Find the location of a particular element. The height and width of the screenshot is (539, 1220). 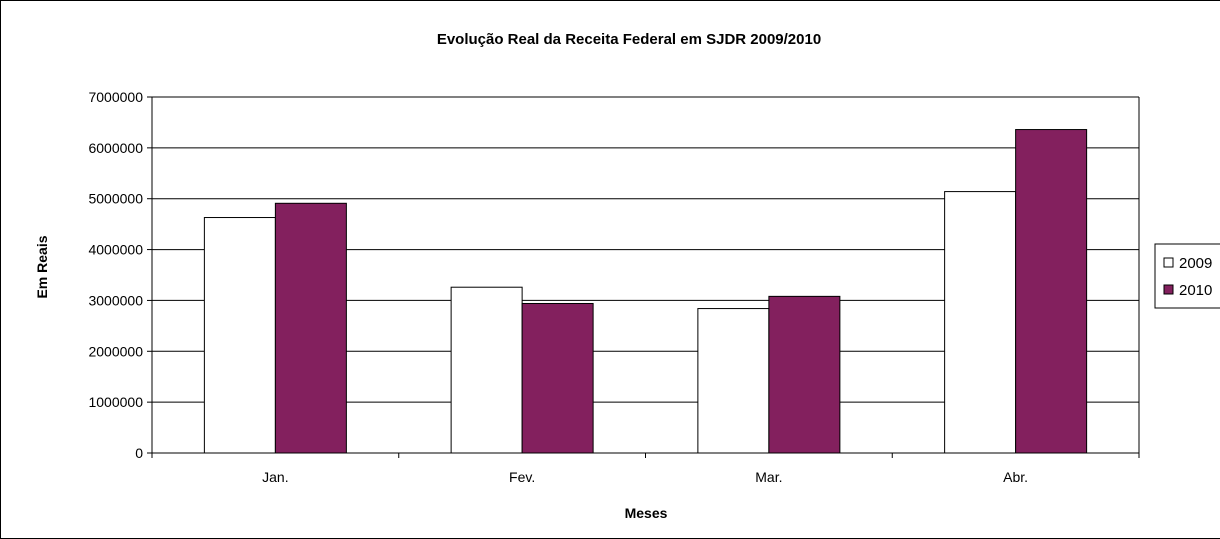

x-tick-label: Mar. is located at coordinates (768, 477).